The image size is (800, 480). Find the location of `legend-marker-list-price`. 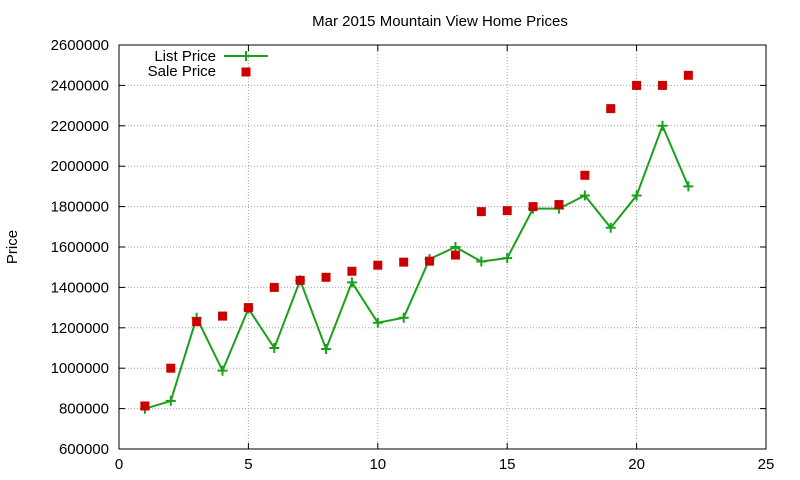

legend-marker-list-price is located at coordinates (246, 56).